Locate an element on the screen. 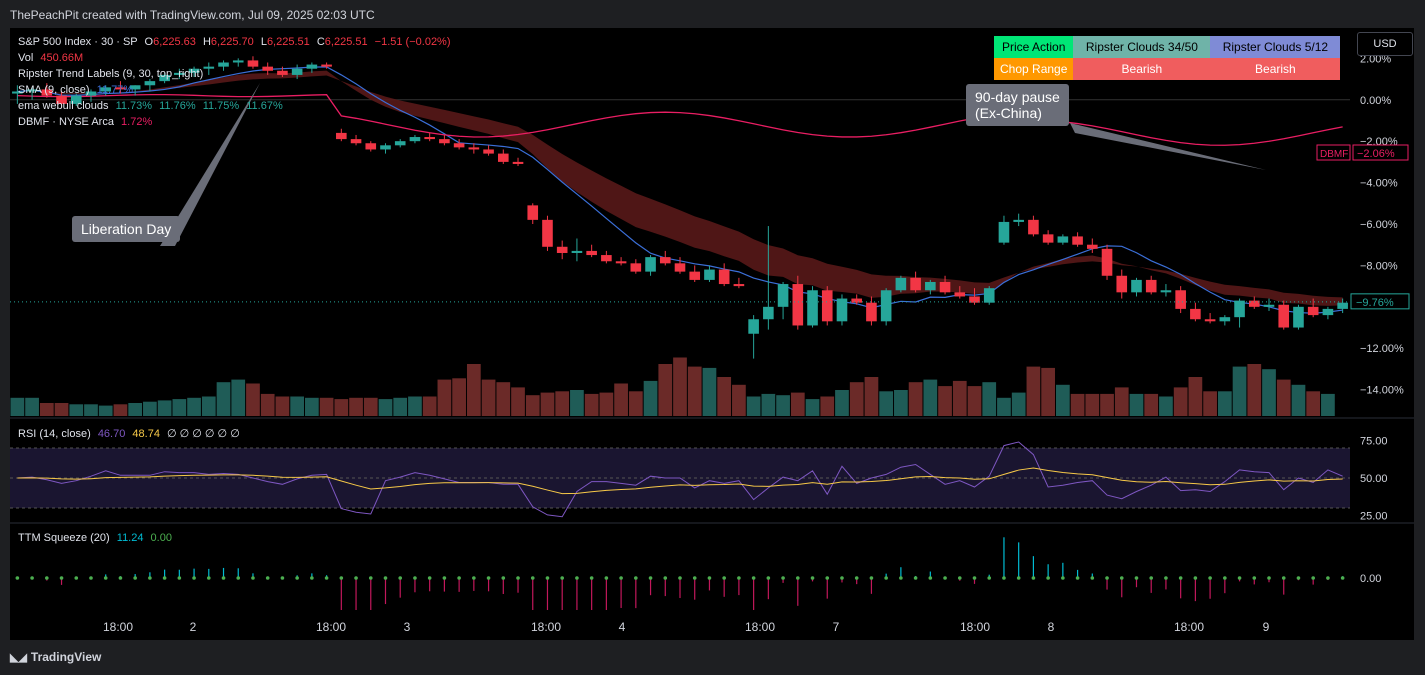  low-value: 6,225.51 is located at coordinates (288, 42).